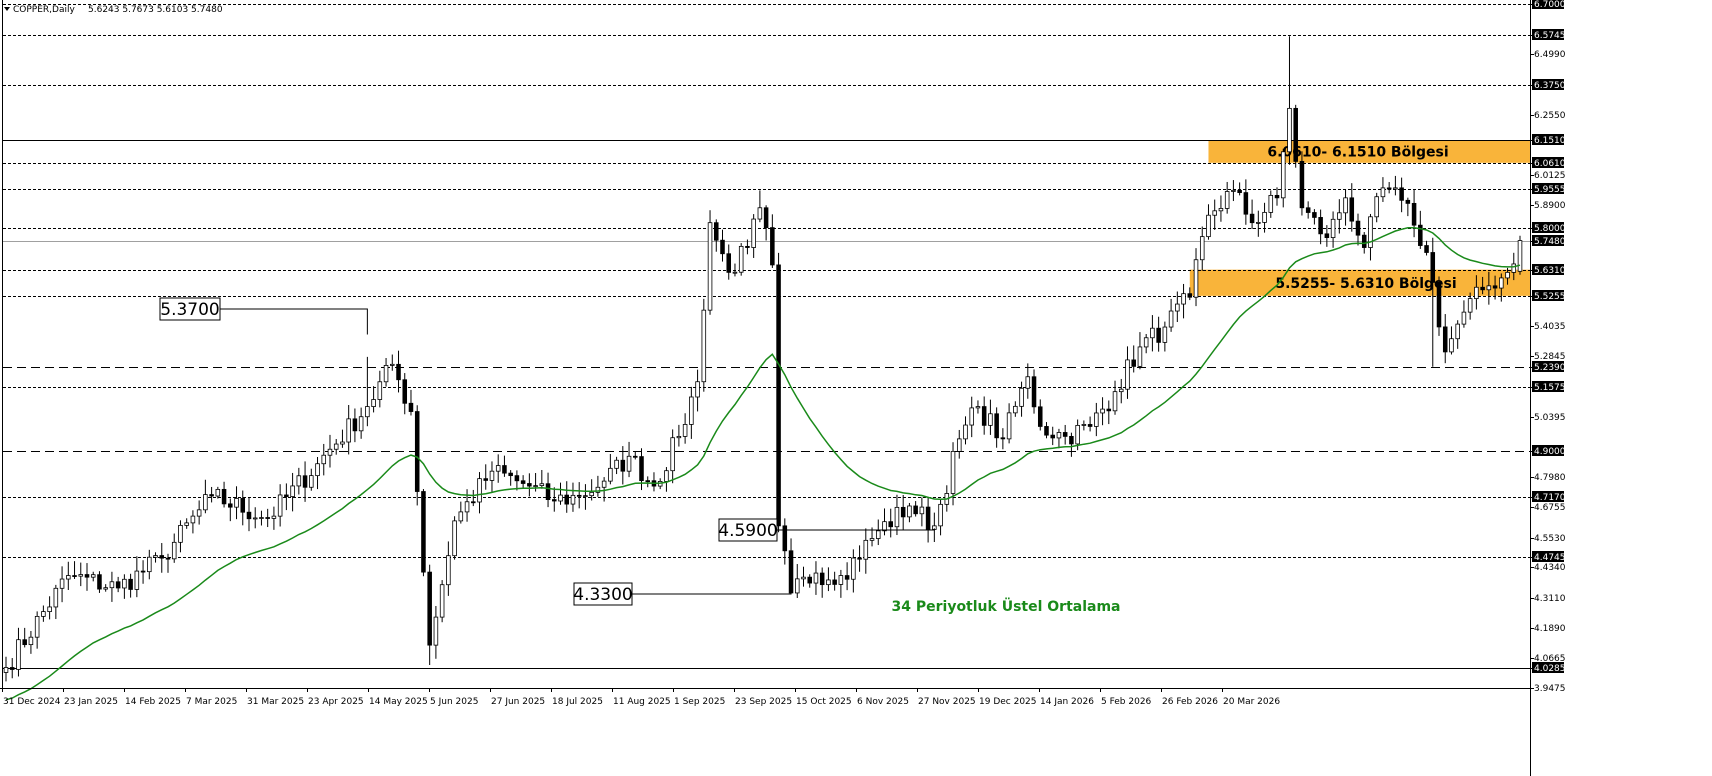  What do you see at coordinates (1550, 206) in the screenshot?
I see `y-tick-label: 5.8900` at bounding box center [1550, 206].